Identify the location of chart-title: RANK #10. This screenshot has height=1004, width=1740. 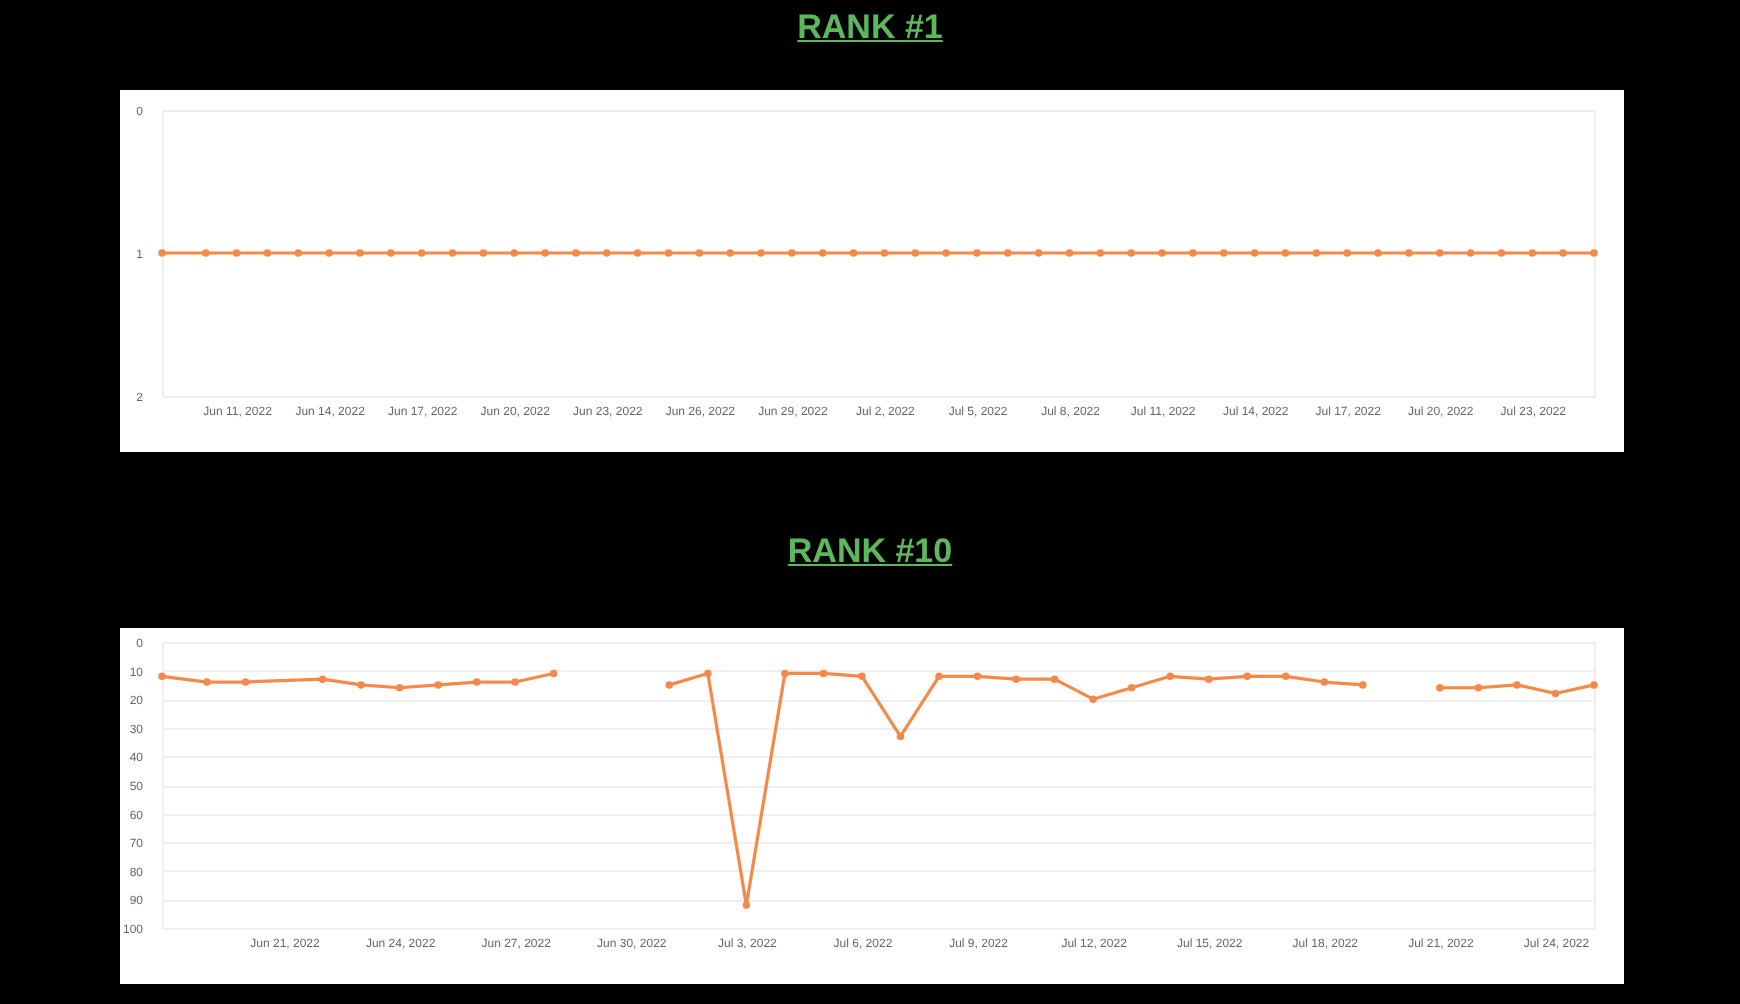
(870, 552).